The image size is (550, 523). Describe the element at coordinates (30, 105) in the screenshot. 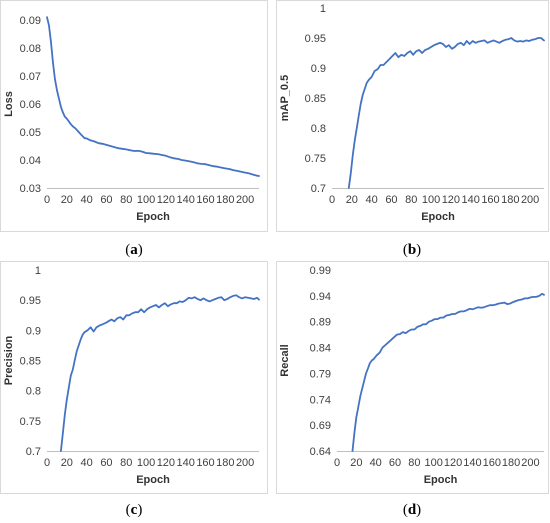

I see `y-tick-label: 0.06` at that location.